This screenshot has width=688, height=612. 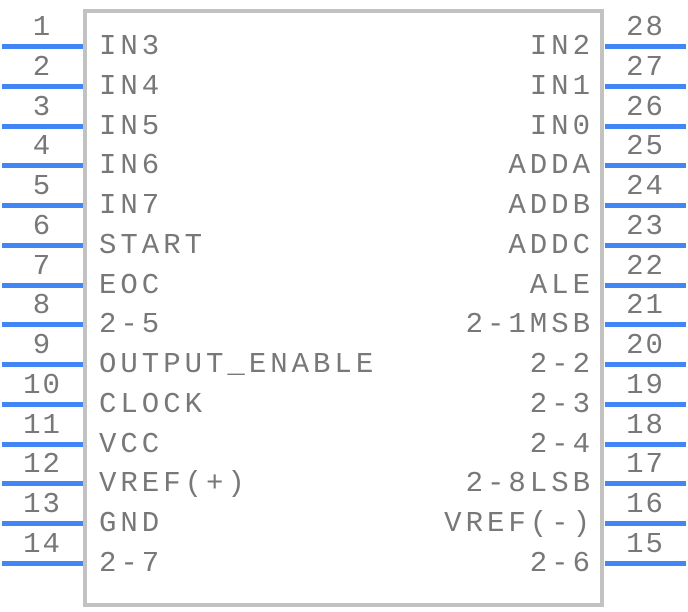 I want to click on pin-label: 2-4, so click(x=561, y=444).